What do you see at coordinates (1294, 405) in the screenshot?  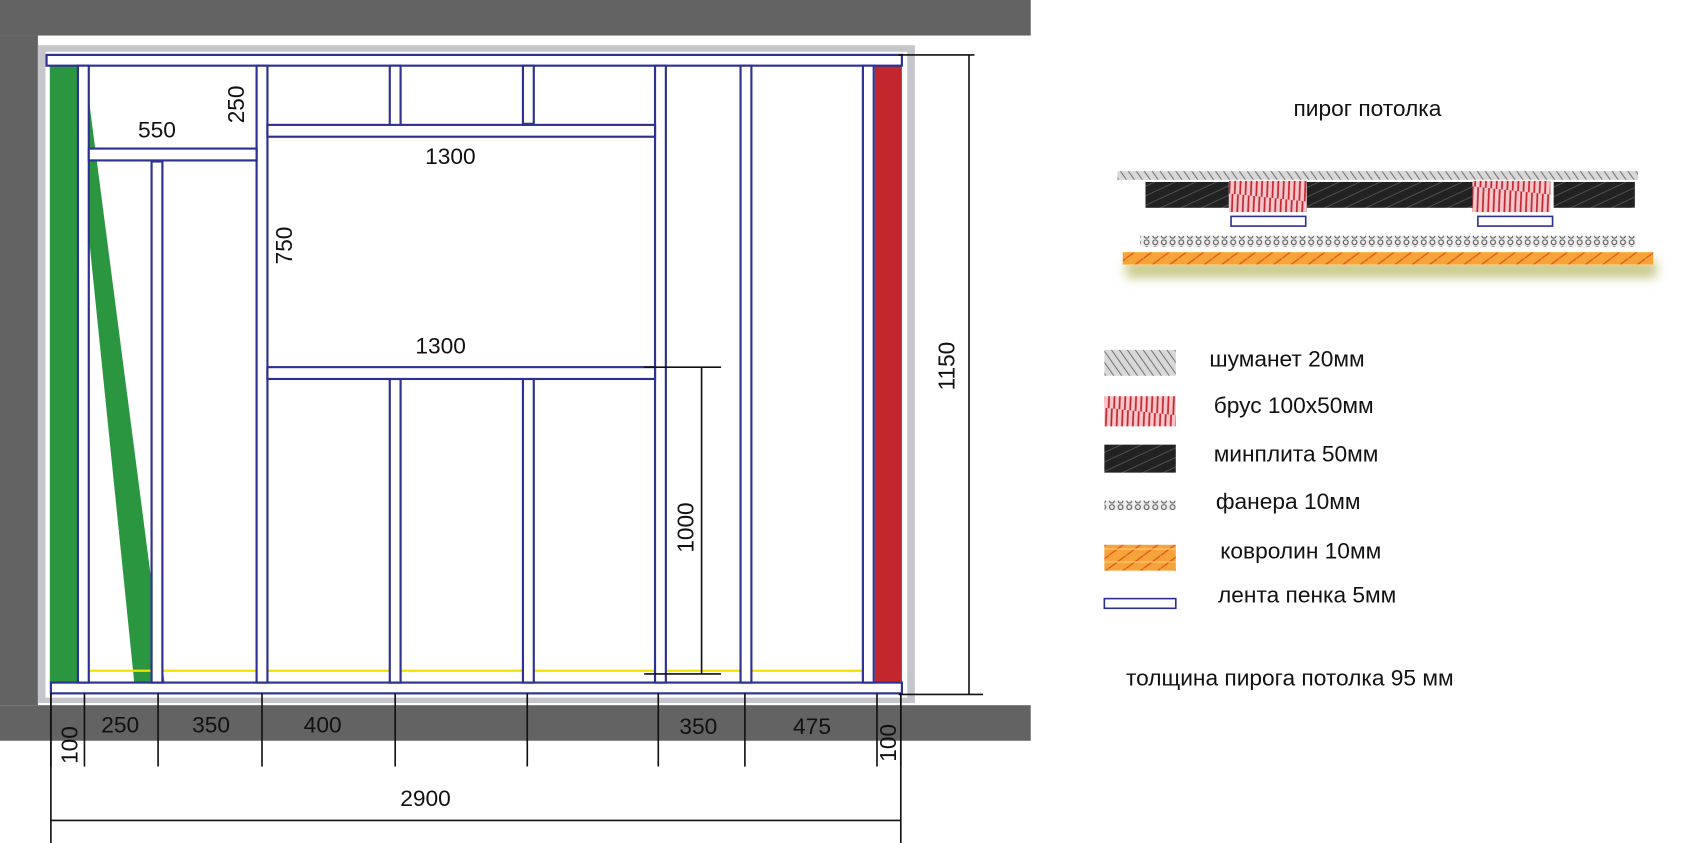 I see `legend-label: брус 100x50мм` at bounding box center [1294, 405].